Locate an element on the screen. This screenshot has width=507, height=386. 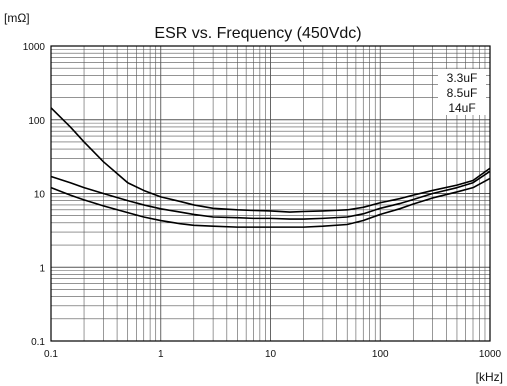
y-tick-label: 1000 is located at coordinates (34, 47).